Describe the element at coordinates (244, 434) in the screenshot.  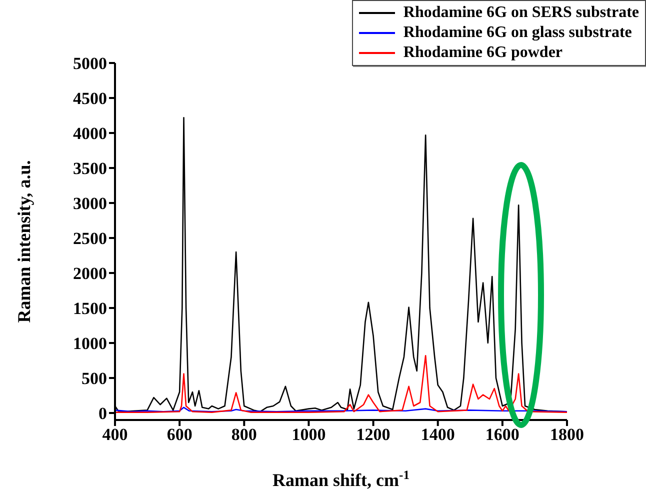
I see `x-tick-label: 800` at that location.